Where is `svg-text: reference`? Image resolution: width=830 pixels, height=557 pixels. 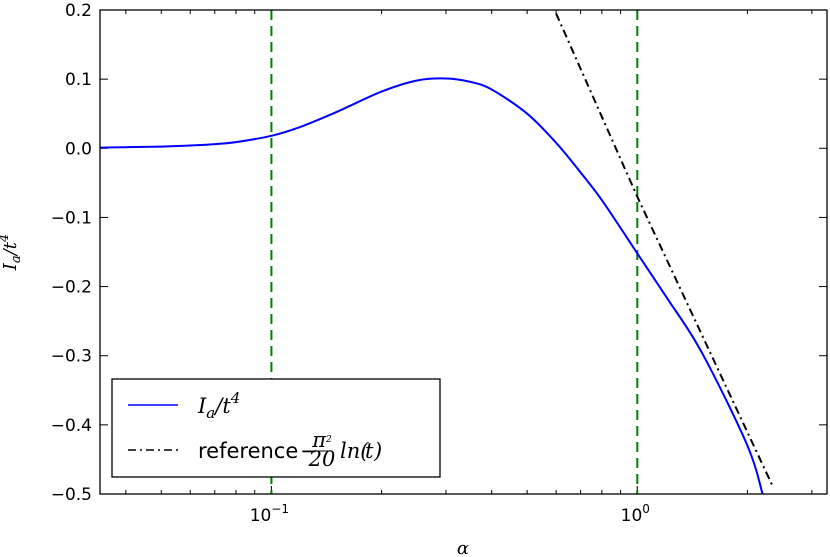
svg-text: reference is located at coordinates (248, 451).